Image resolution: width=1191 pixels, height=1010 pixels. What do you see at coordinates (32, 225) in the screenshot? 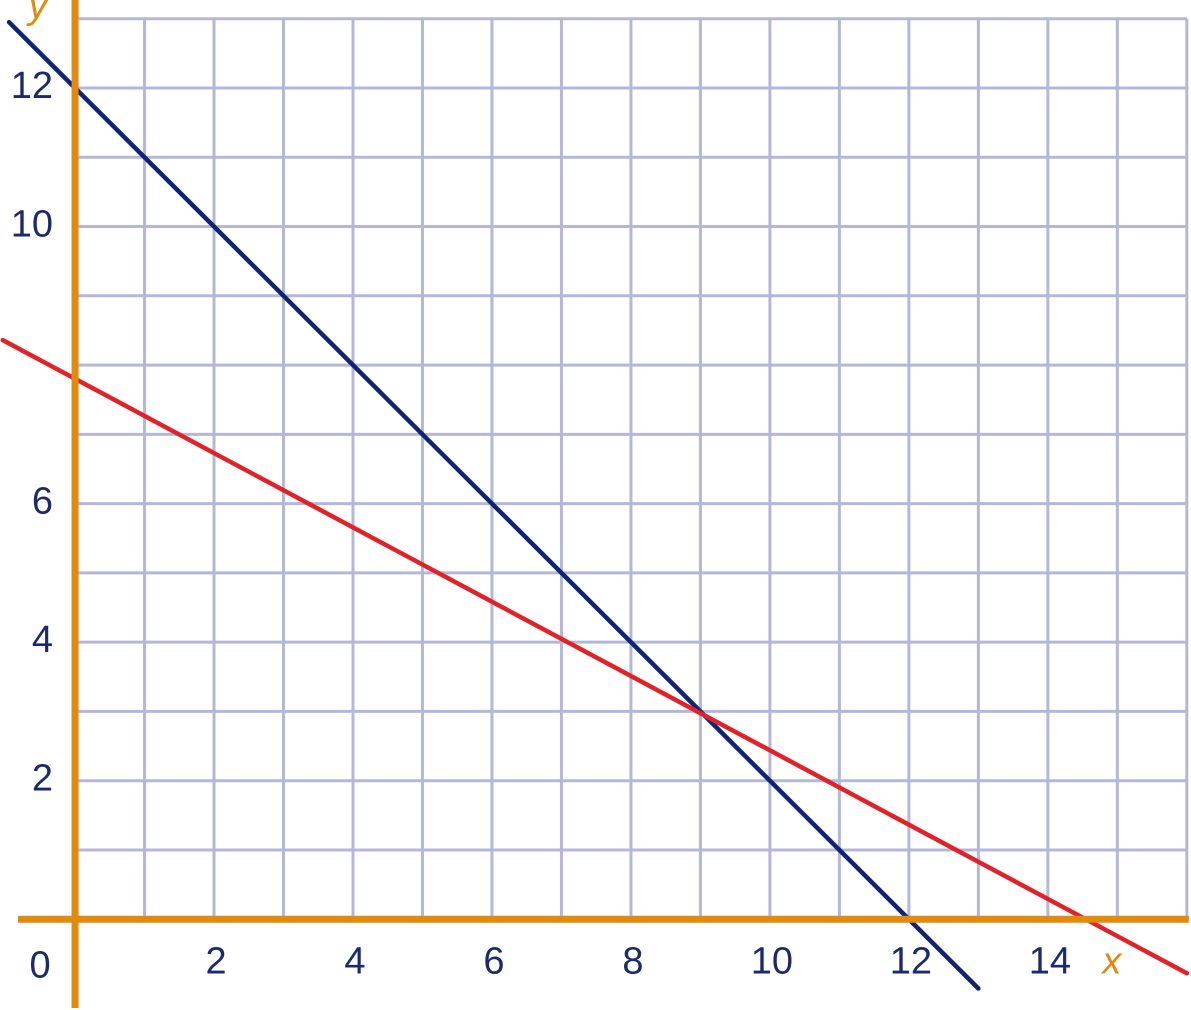
I see `y-tick-label: 10` at bounding box center [32, 225].